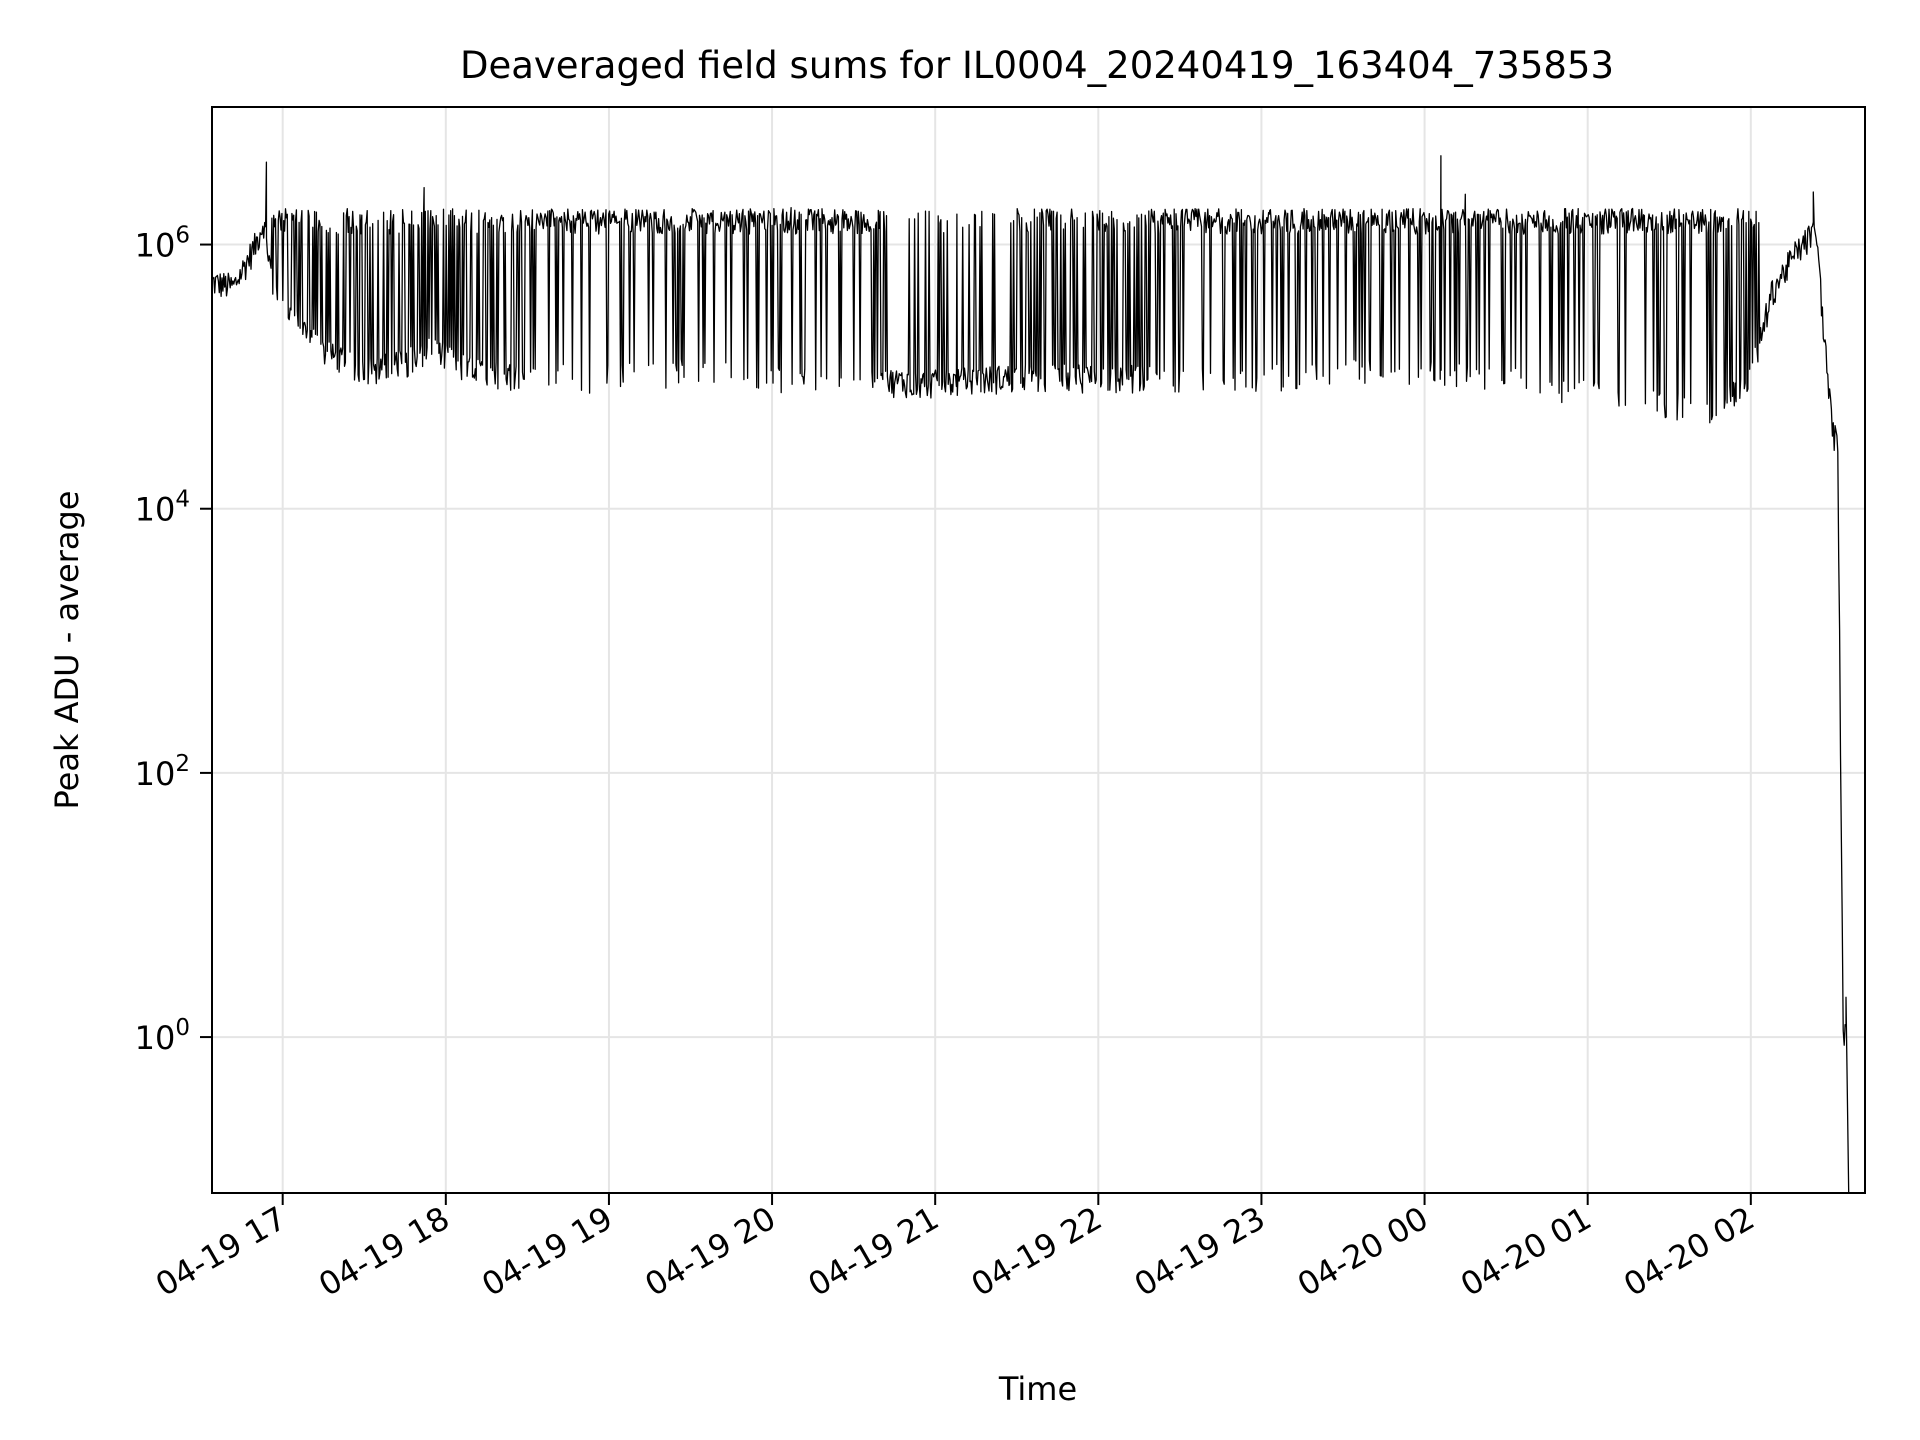 This screenshot has width=1920, height=1440. I want to click on y-axis-label: Peak ADU - average, so click(67, 650).